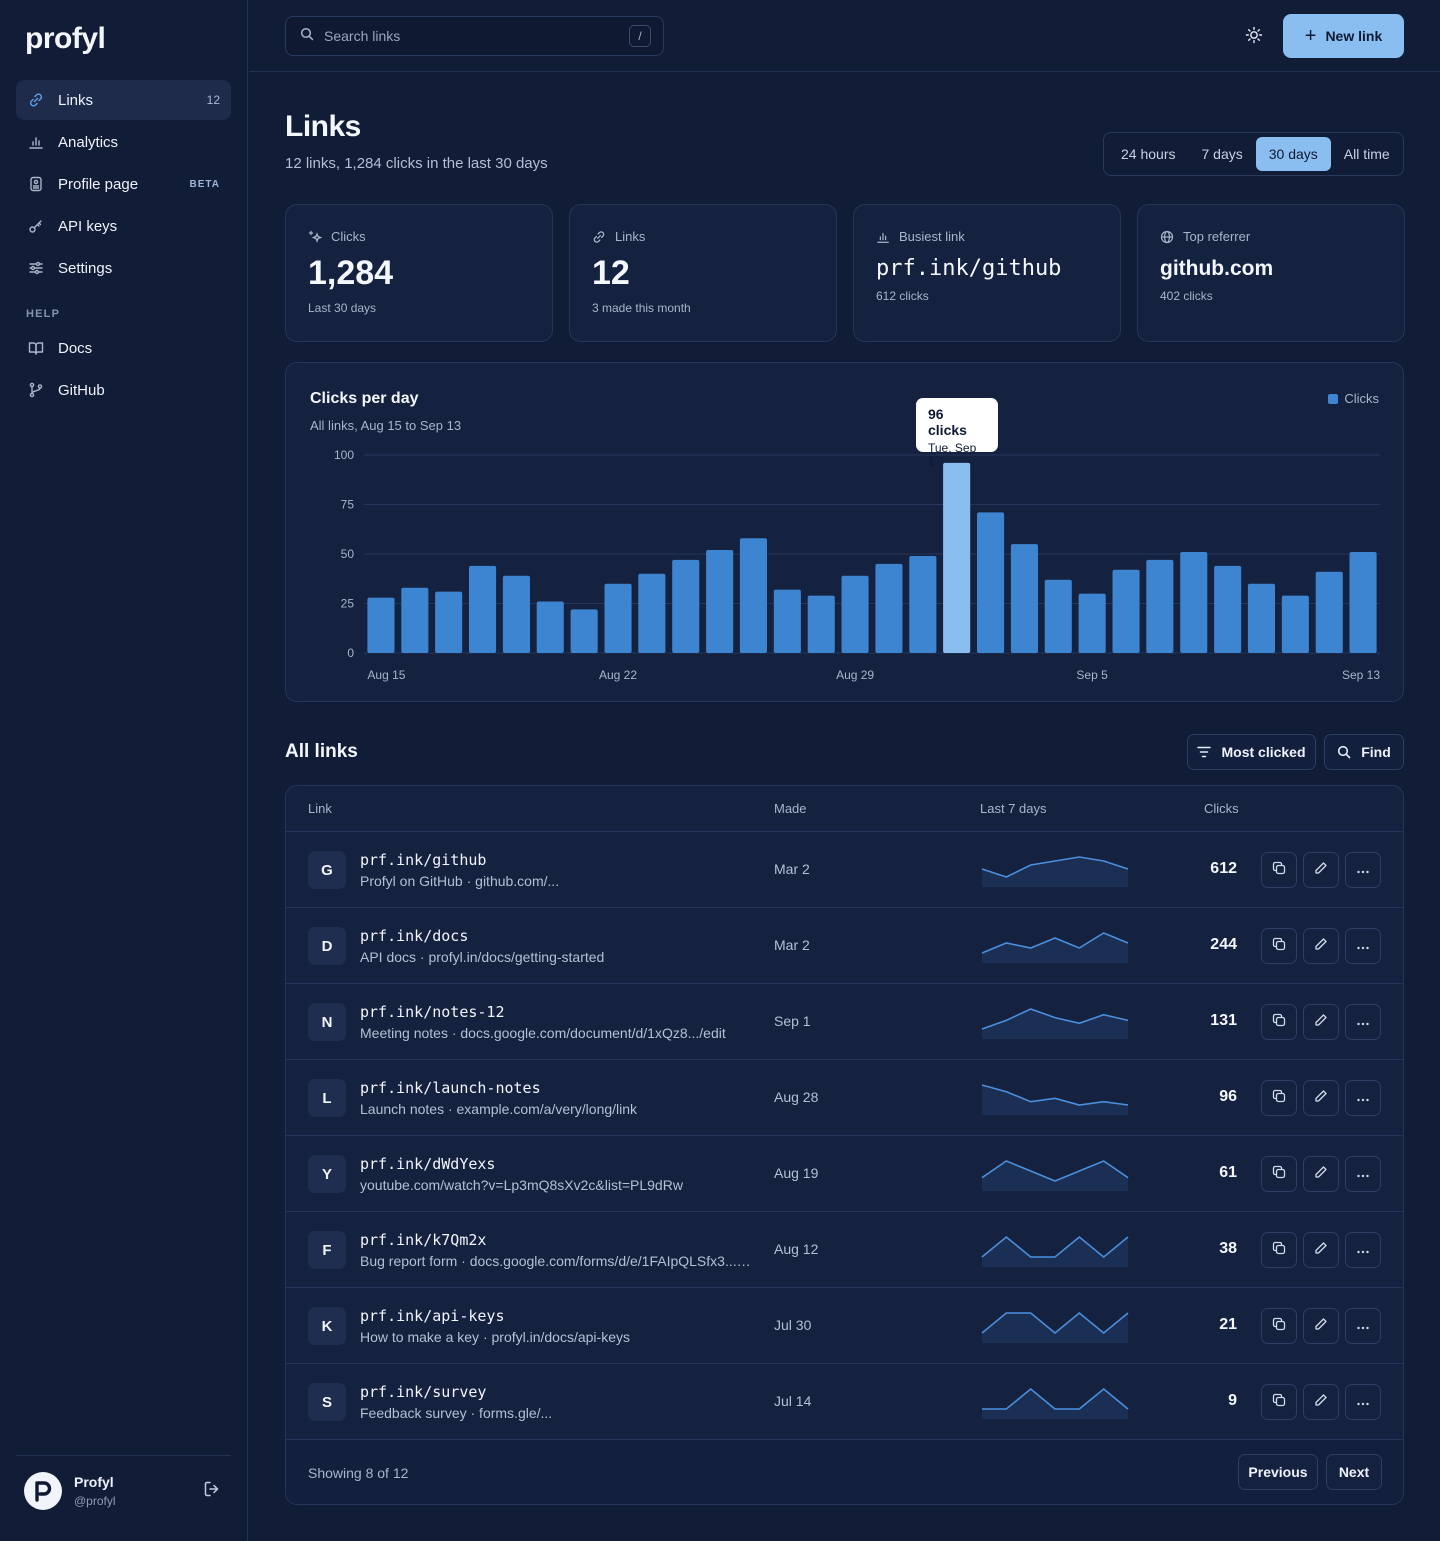 The width and height of the screenshot is (1440, 1541). I want to click on find-button: Find, so click(1364, 752).